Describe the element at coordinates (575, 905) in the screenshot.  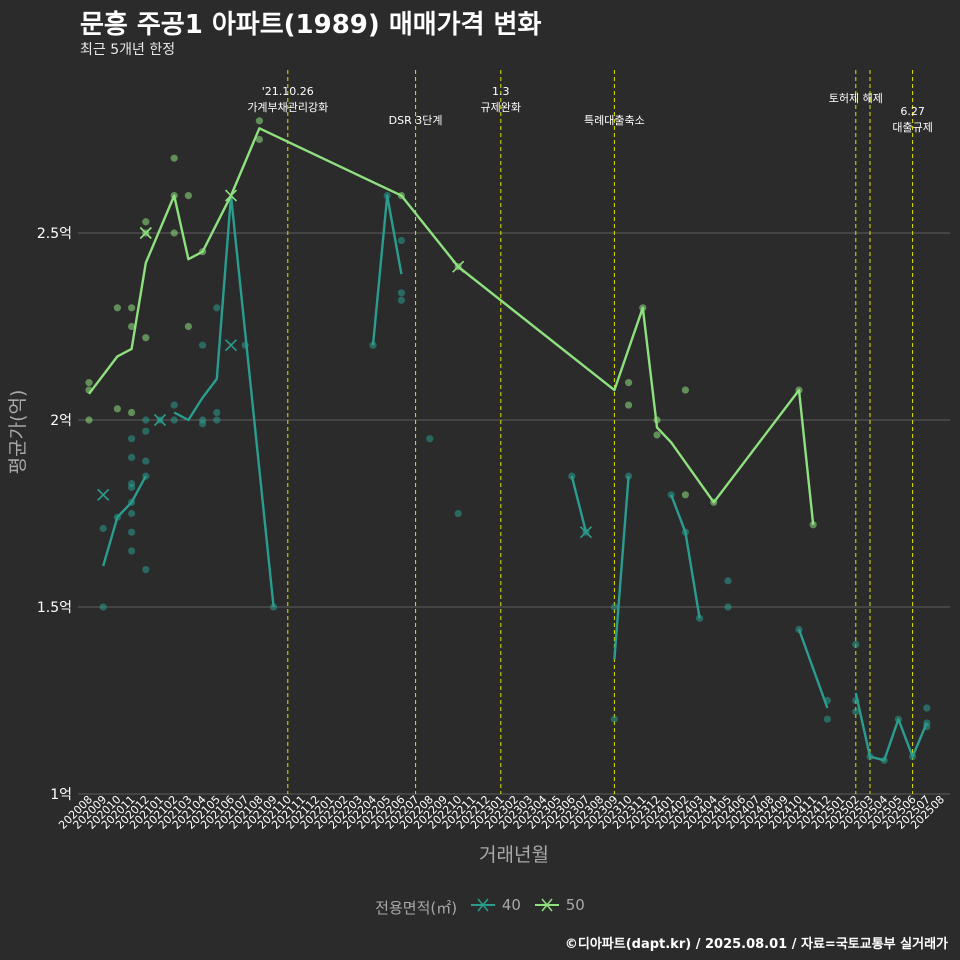
I see `legend-label-50: 50` at that location.